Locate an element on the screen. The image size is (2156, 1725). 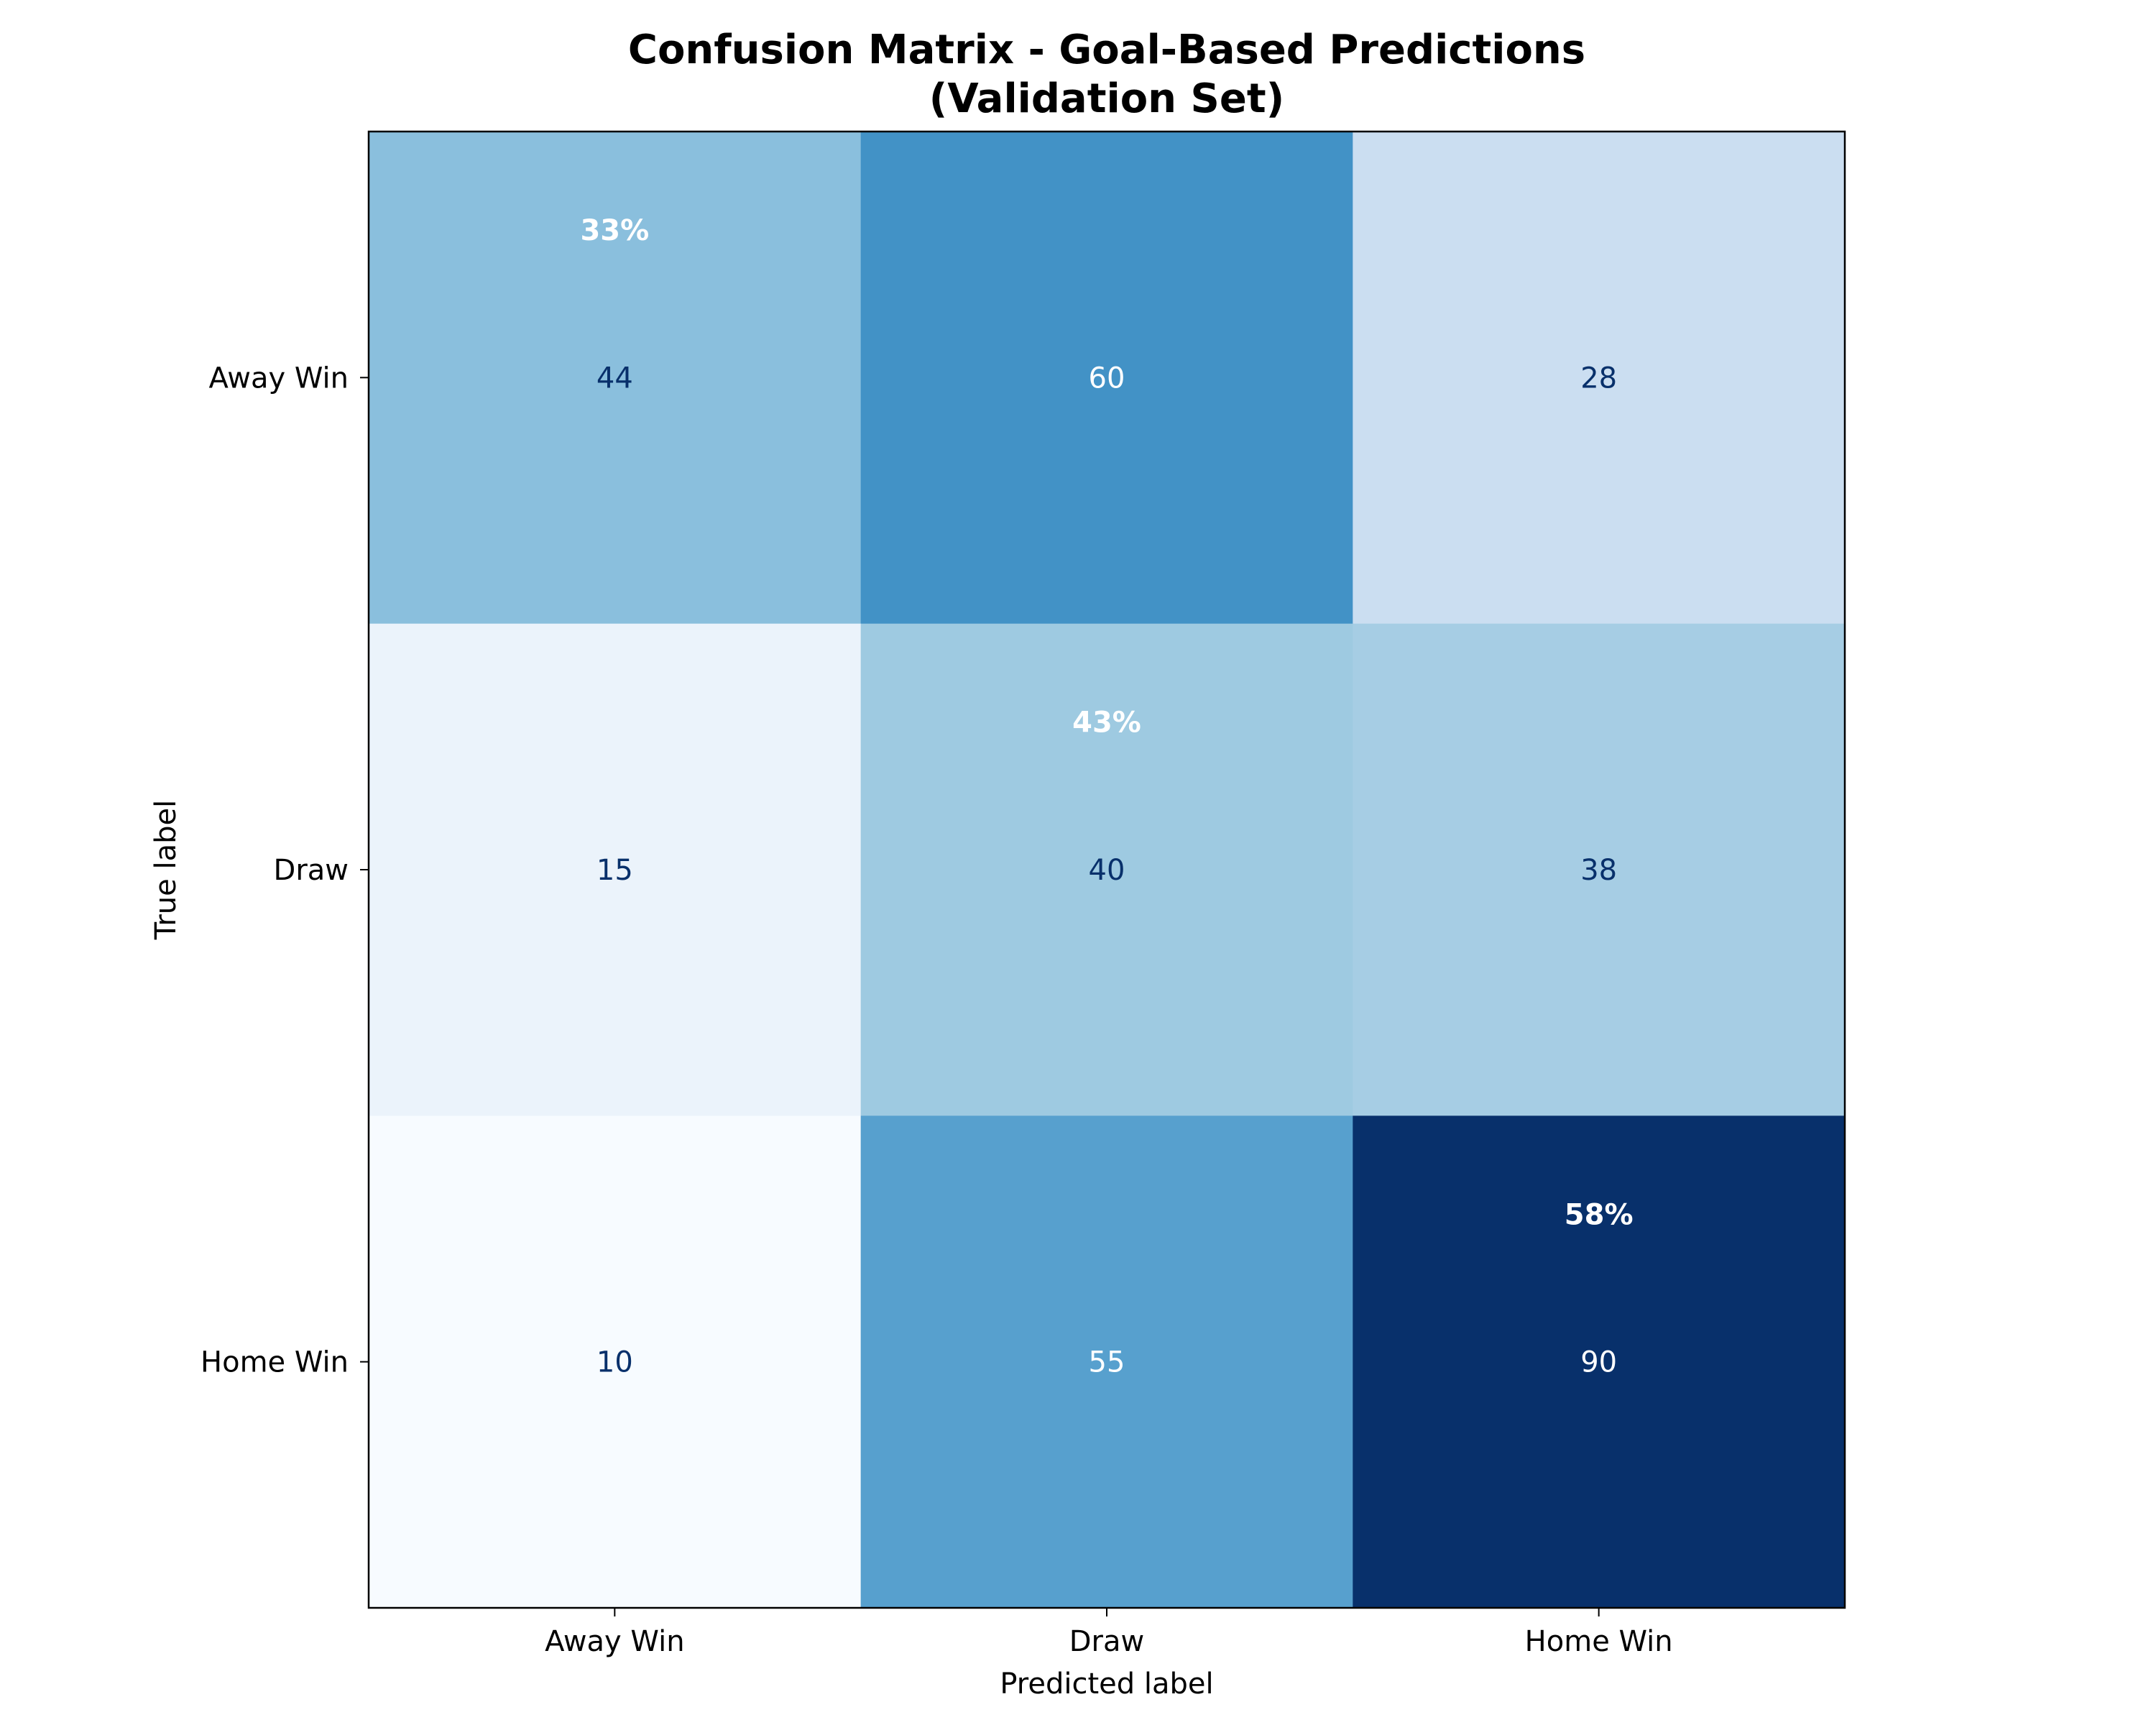
cell-value-label: 90 is located at coordinates (1598, 1362).